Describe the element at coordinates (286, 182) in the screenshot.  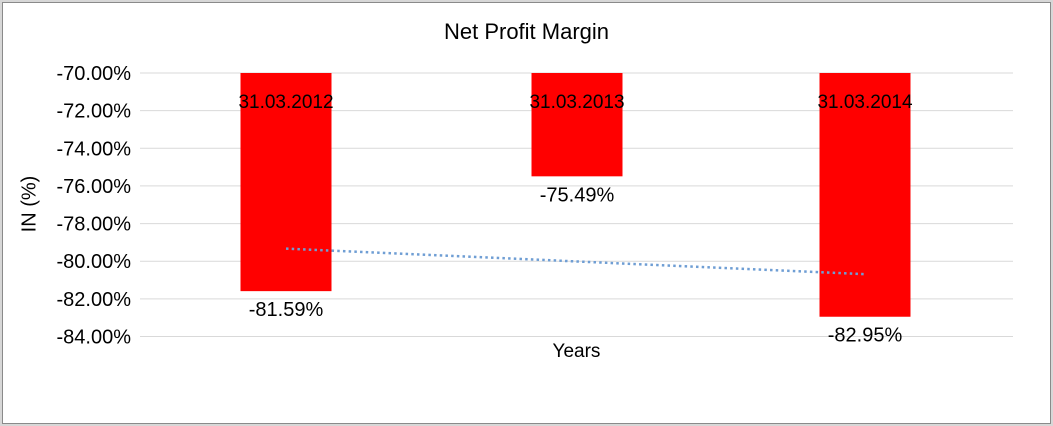
I see `bar-31.03.2012` at that location.